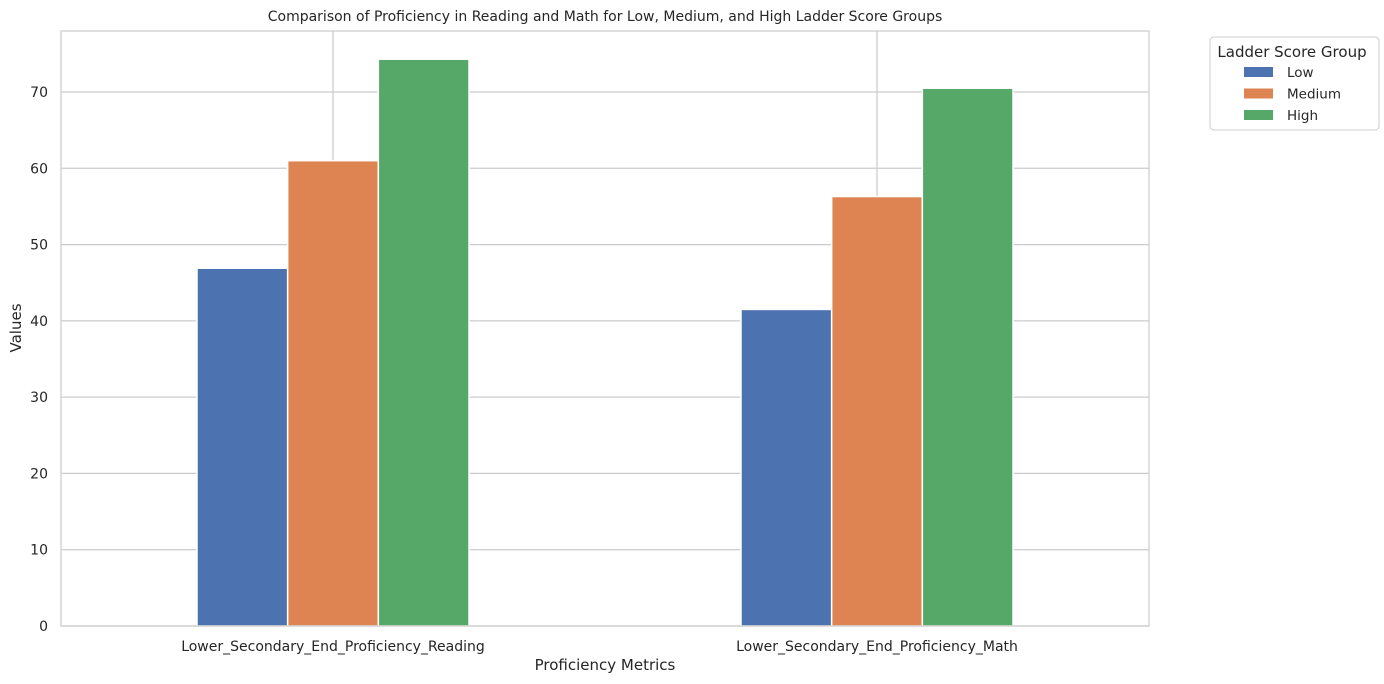  I want to click on x-axis-label: Proficiency Metrics, so click(605, 665).